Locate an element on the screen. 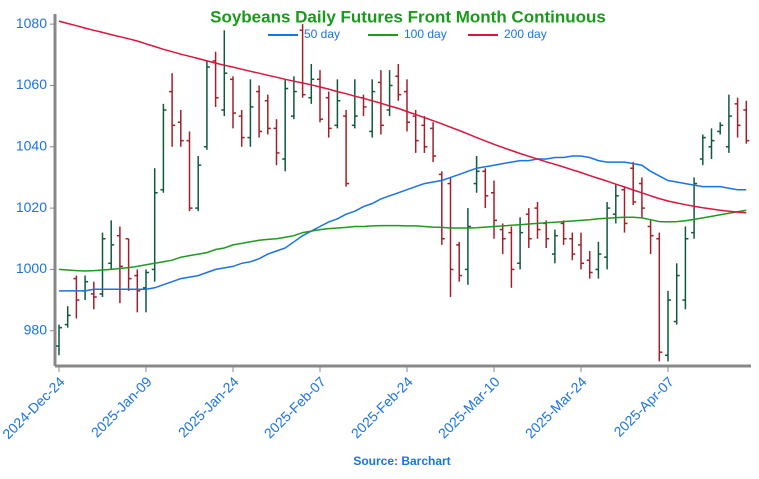 This screenshot has height=479, width=759. y-tick-label: 1020 is located at coordinates (31, 207).